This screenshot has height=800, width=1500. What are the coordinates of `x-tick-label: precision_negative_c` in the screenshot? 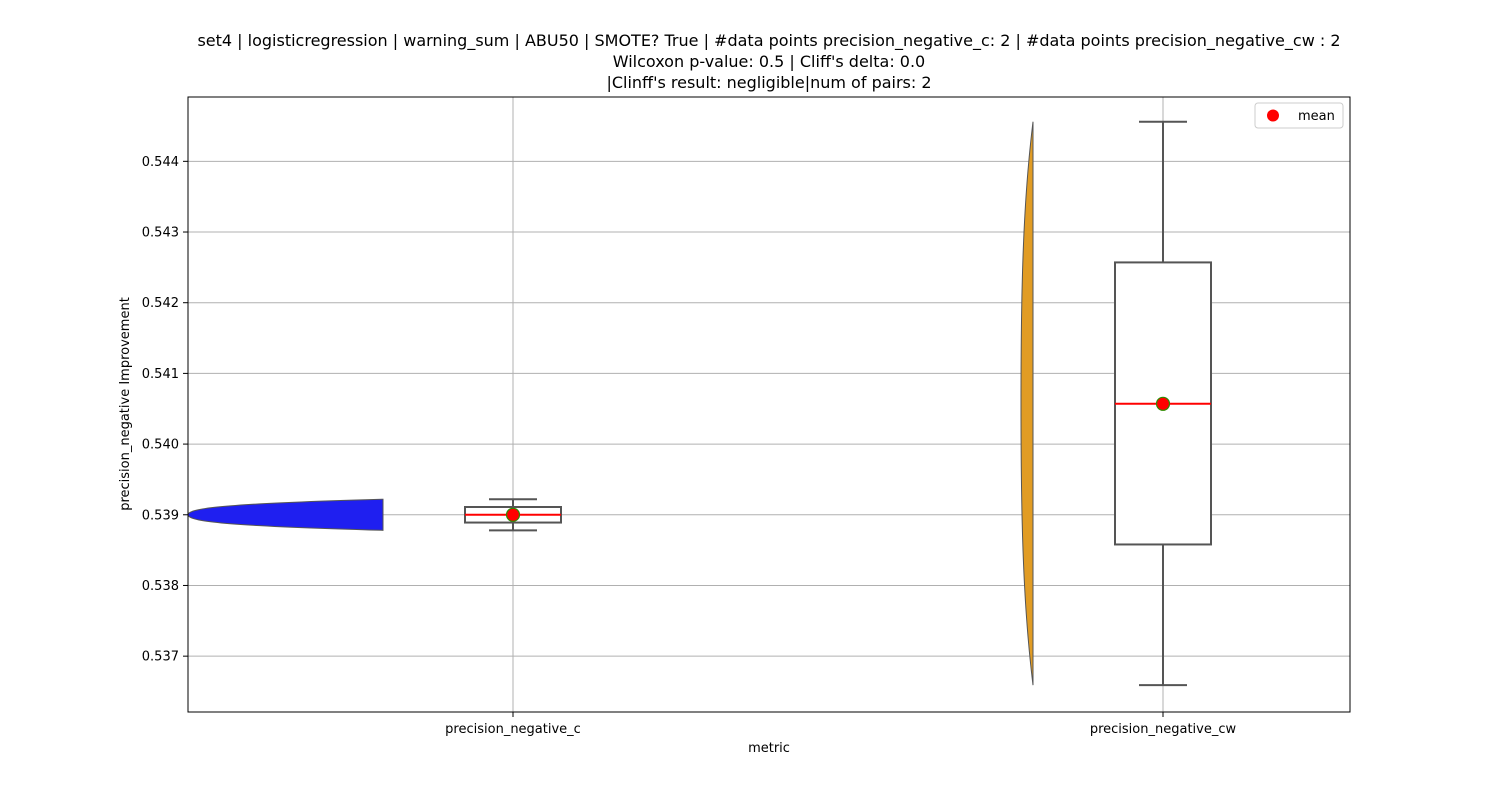 It's located at (513, 729).